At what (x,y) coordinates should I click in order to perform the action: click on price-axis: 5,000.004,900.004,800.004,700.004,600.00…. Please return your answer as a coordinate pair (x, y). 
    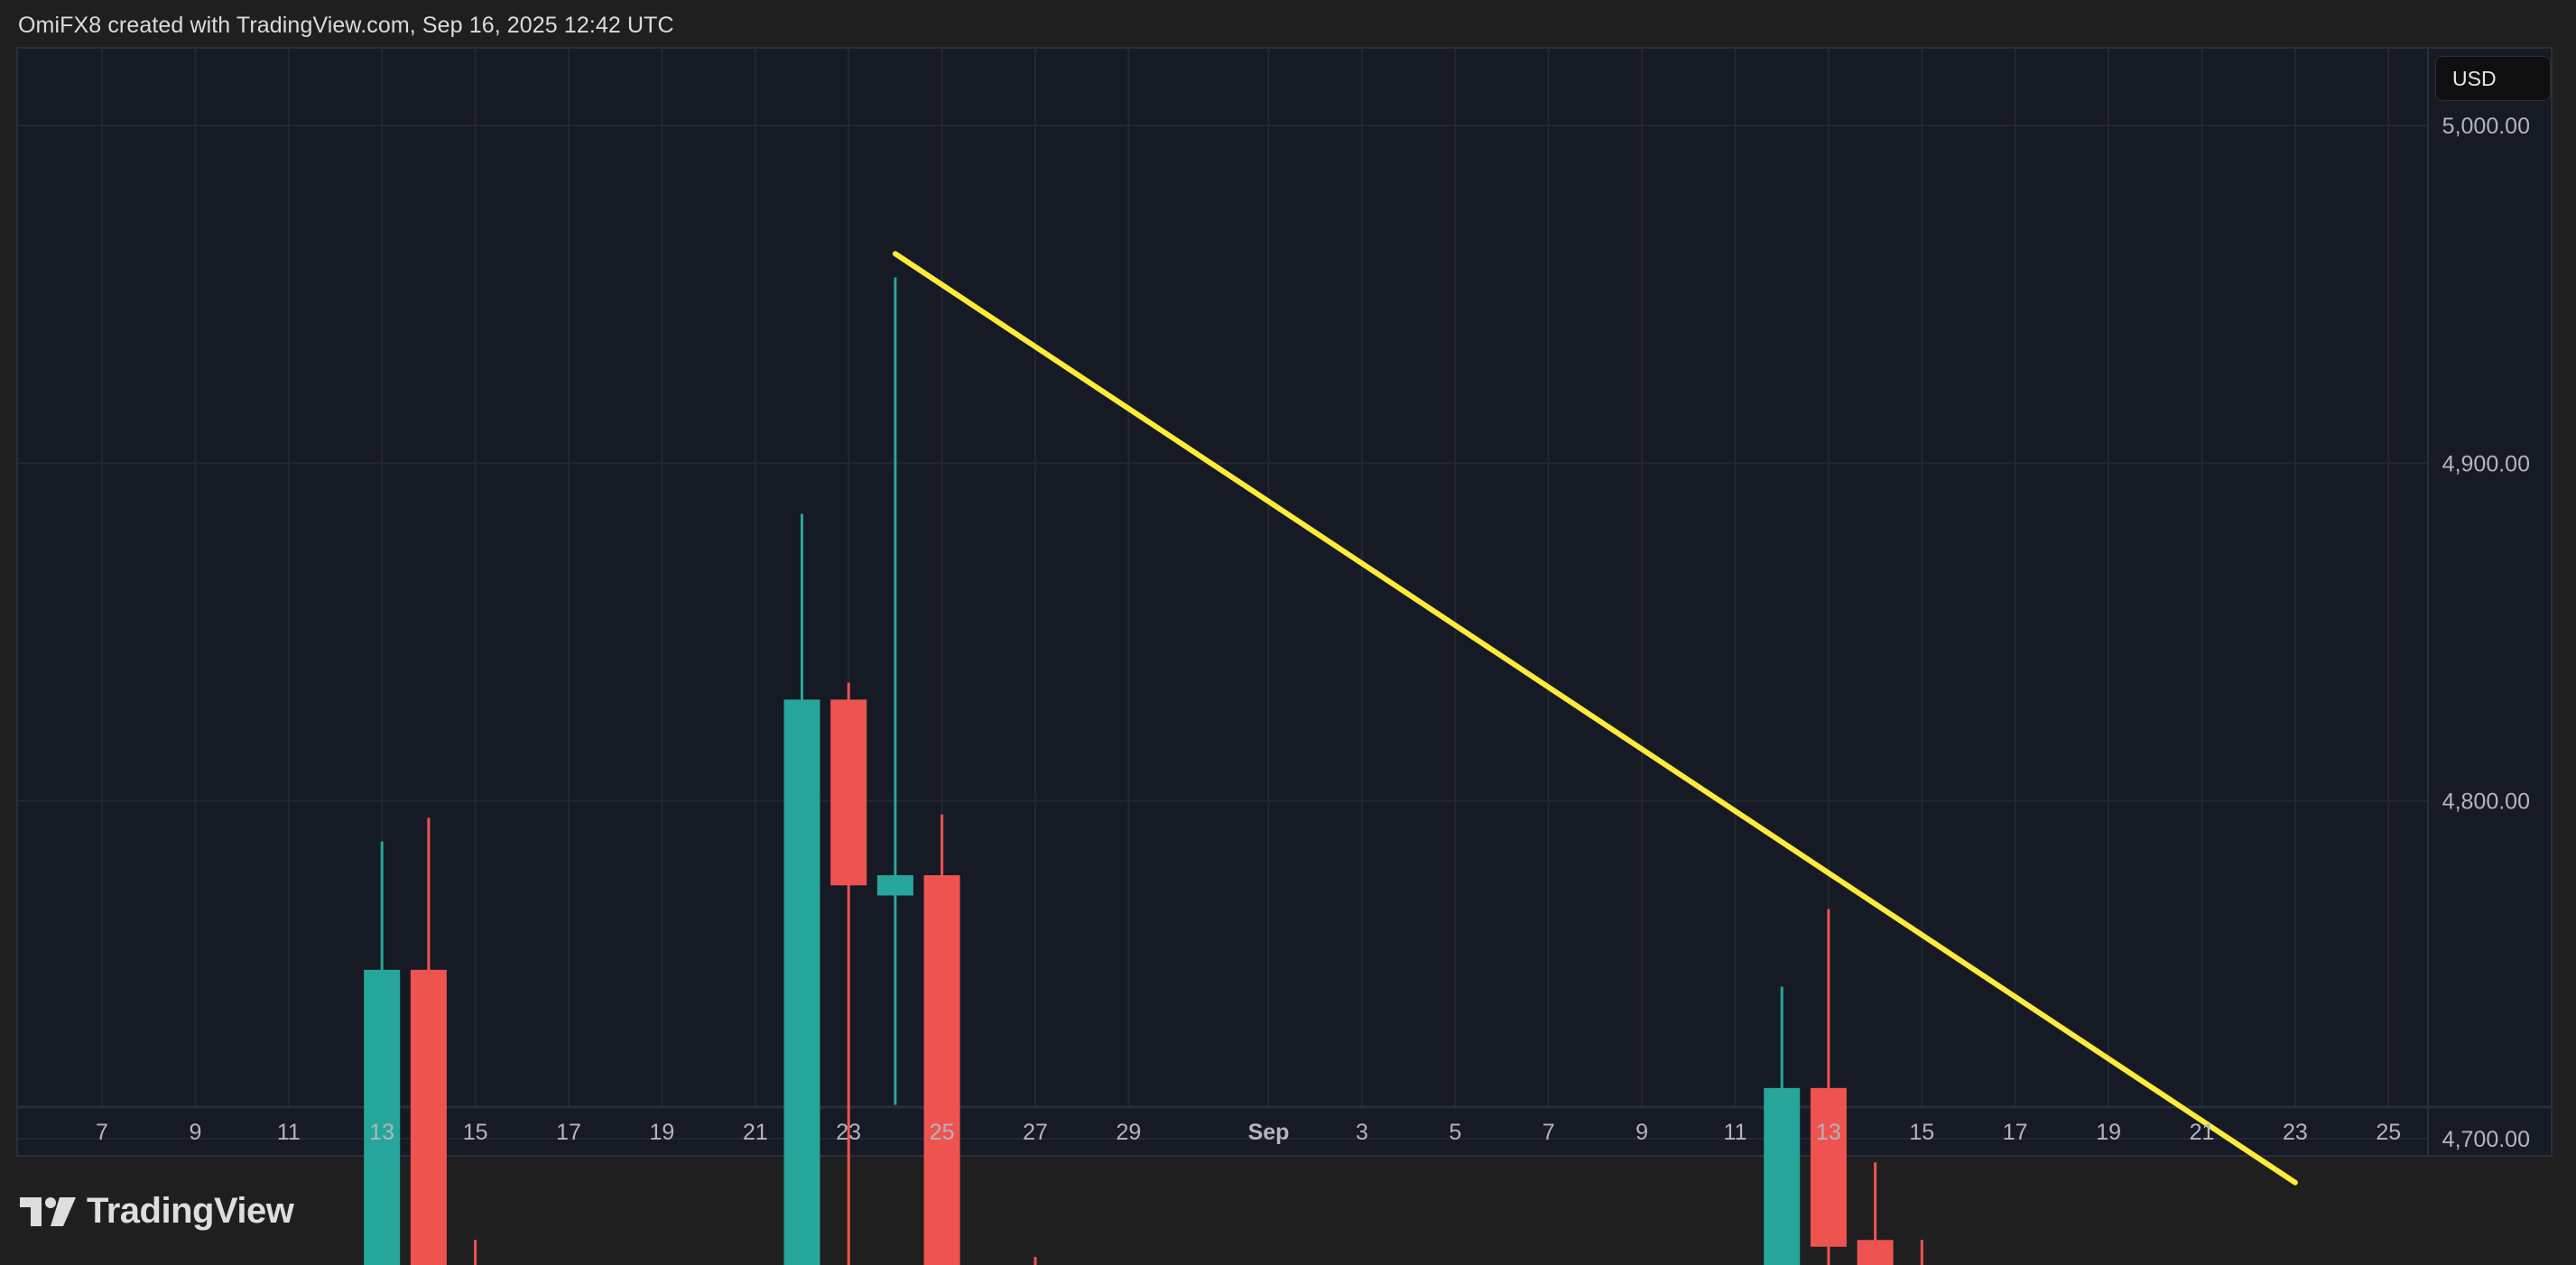
    Looking at the image, I should click on (2486, 689).